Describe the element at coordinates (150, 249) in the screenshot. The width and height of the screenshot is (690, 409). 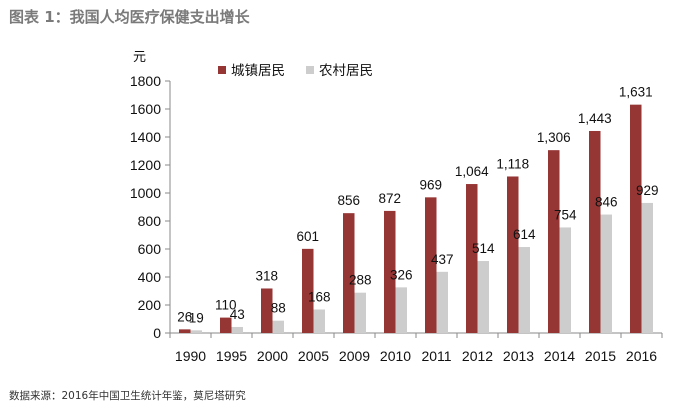
I see `y-tick-label: 600` at that location.